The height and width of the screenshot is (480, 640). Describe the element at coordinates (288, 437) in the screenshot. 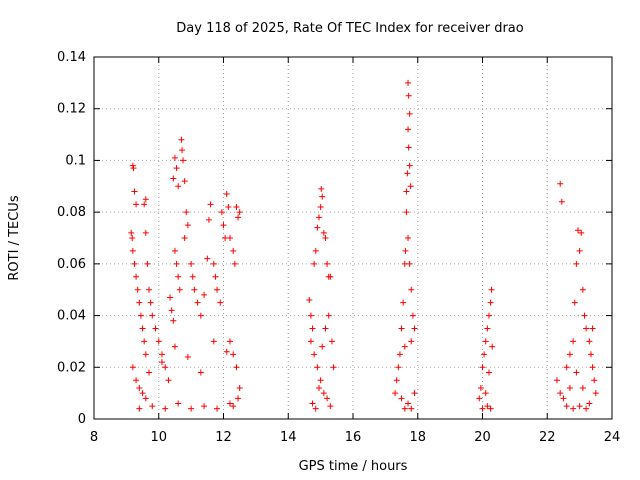

I see `x-tick-label: 14` at that location.